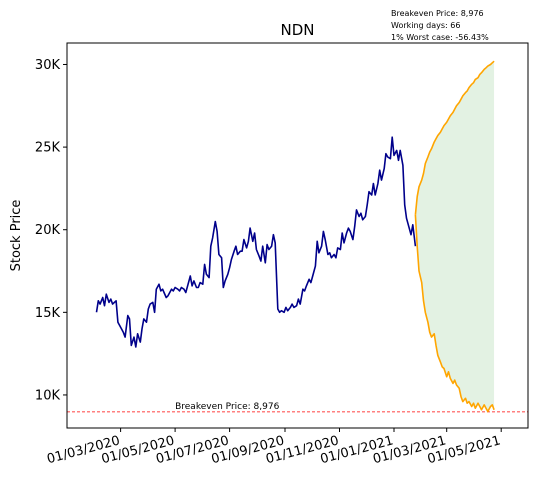 Image resolution: width=550 pixels, height=482 pixels. I want to click on y-axis-label: Stock Price, so click(16, 236).